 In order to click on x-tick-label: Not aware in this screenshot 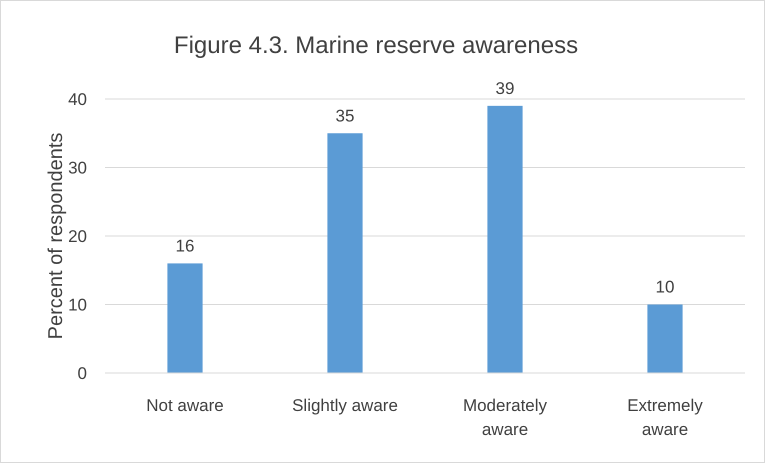, I will do `click(185, 405)`.